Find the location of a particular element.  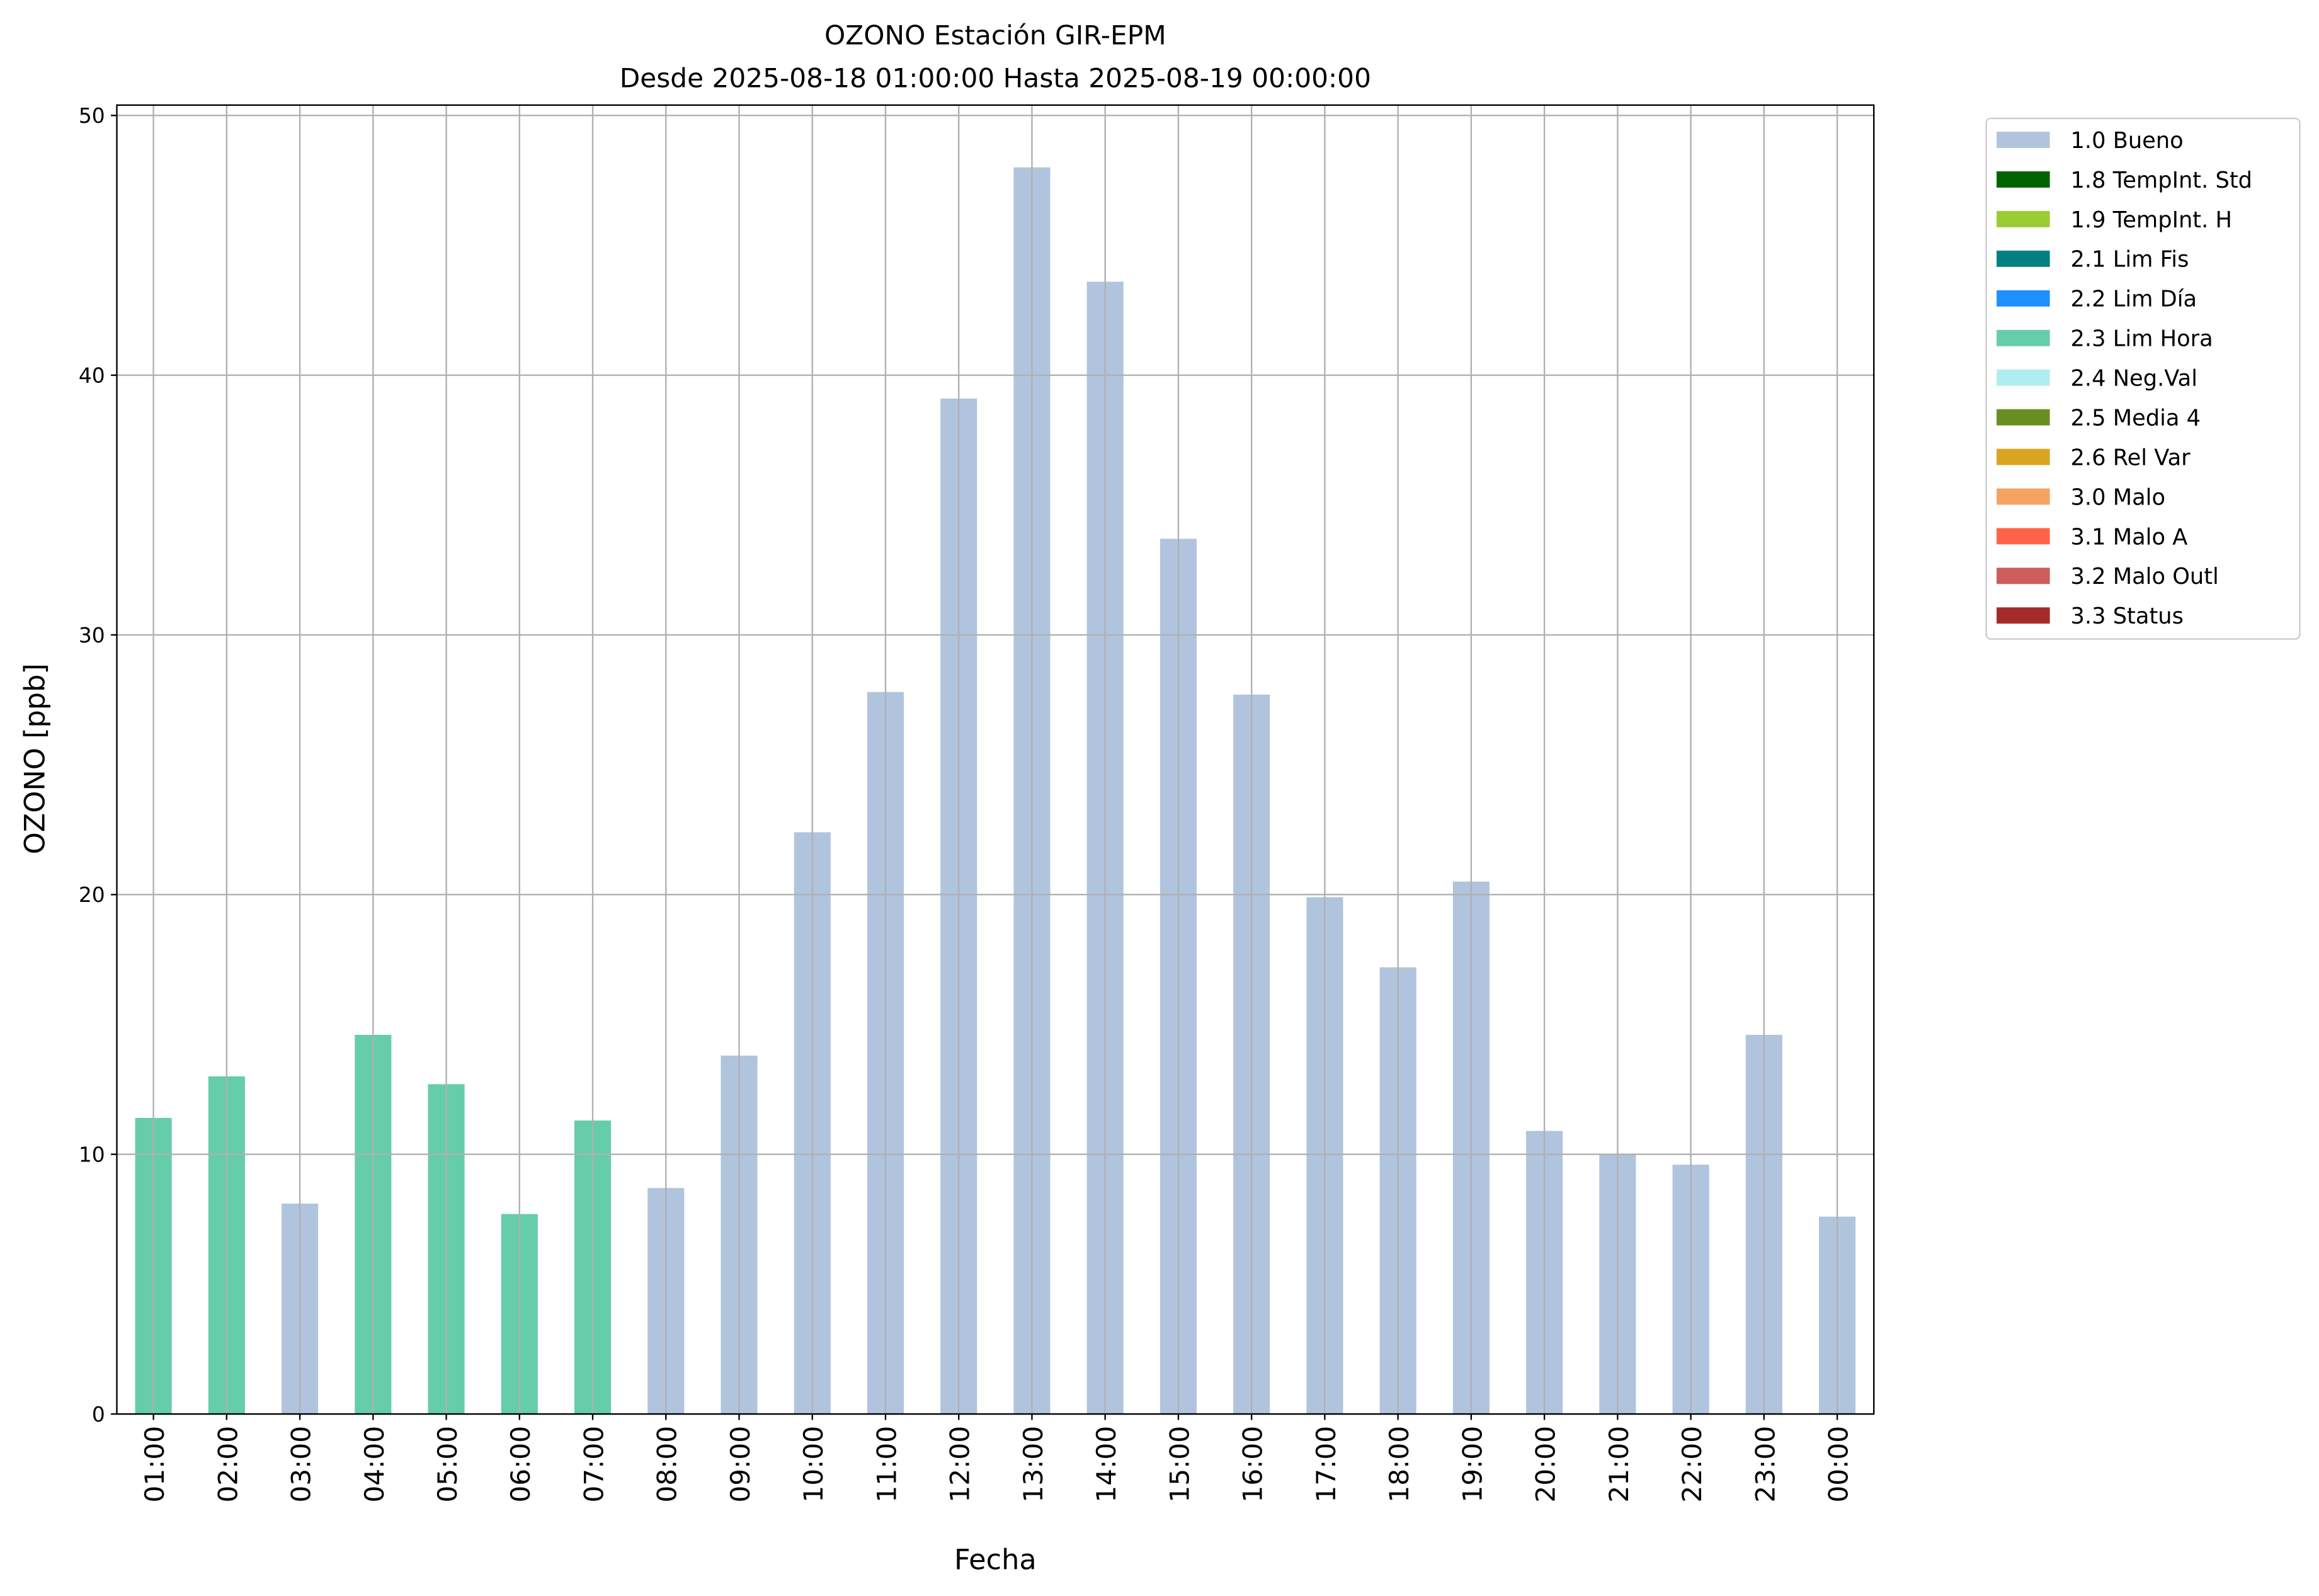

x-axis-label: Fecha is located at coordinates (995, 1560).